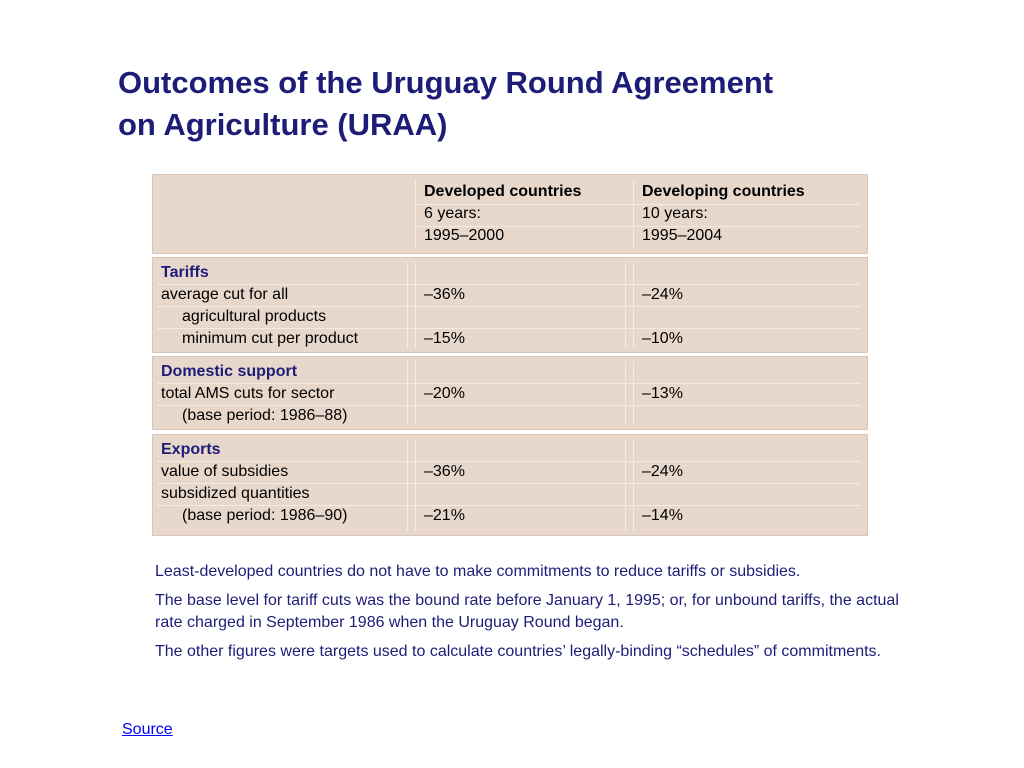 This screenshot has width=1024, height=768. I want to click on header-developed-years: 1995–2000, so click(464, 235).